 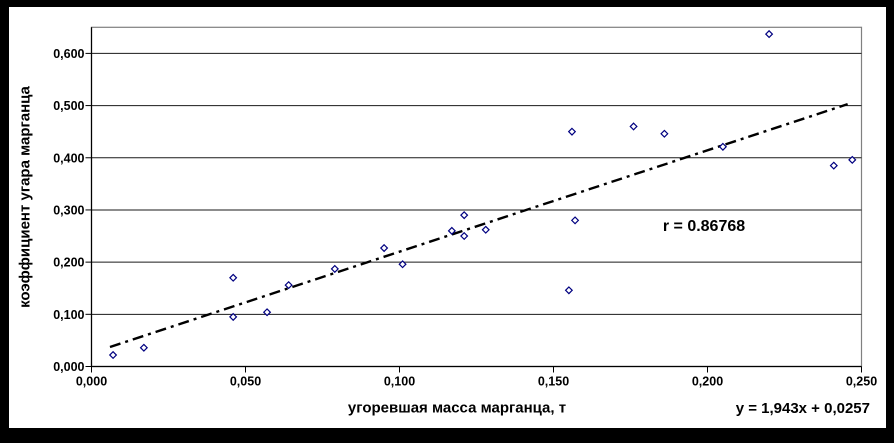 What do you see at coordinates (68, 158) in the screenshot?
I see `y-tick-label: 0,400` at bounding box center [68, 158].